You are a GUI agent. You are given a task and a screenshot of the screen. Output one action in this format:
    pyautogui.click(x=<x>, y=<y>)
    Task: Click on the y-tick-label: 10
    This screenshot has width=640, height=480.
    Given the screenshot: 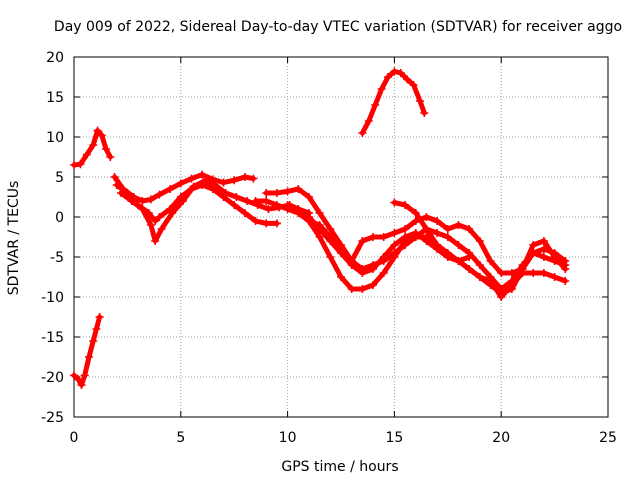 What is the action you would take?
    pyautogui.click(x=55, y=138)
    